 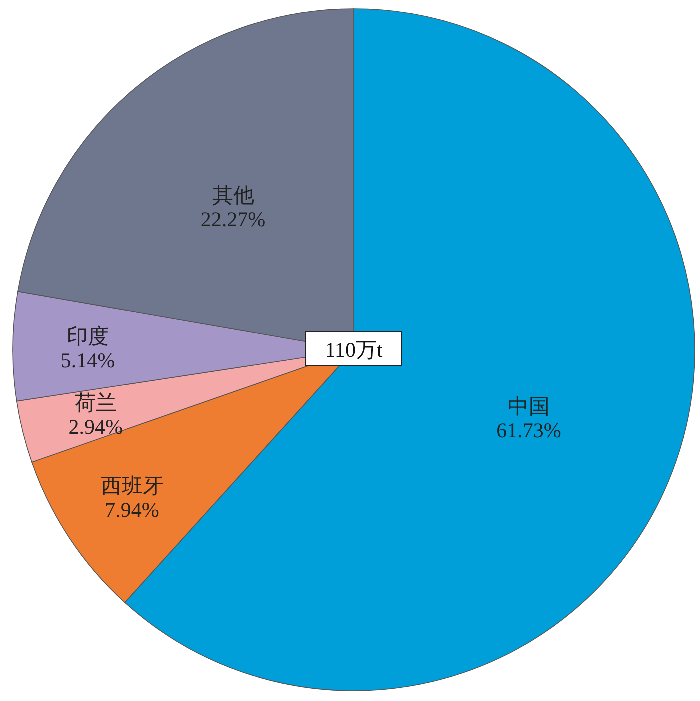 What do you see at coordinates (132, 510) in the screenshot?
I see `data-label: 7.94%` at bounding box center [132, 510].